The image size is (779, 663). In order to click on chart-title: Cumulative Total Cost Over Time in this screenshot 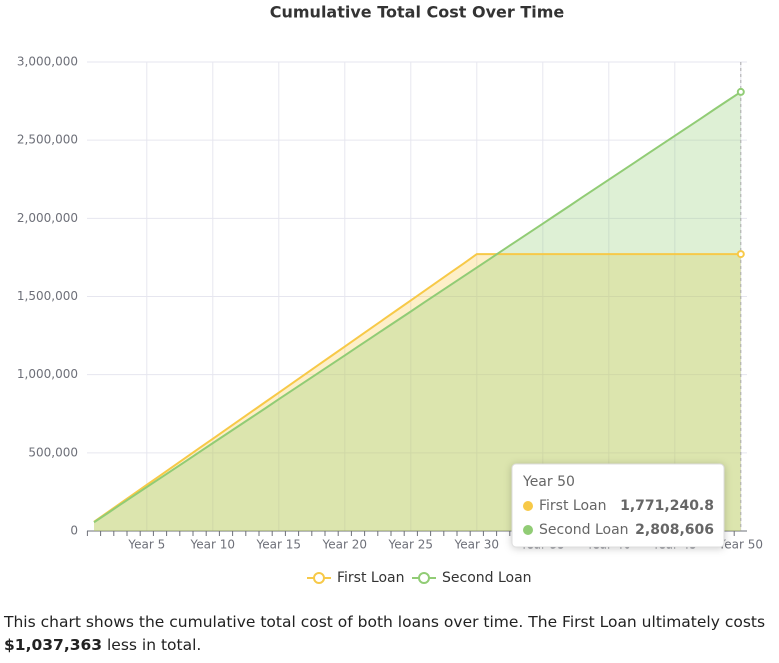, I will do `click(417, 12)`.